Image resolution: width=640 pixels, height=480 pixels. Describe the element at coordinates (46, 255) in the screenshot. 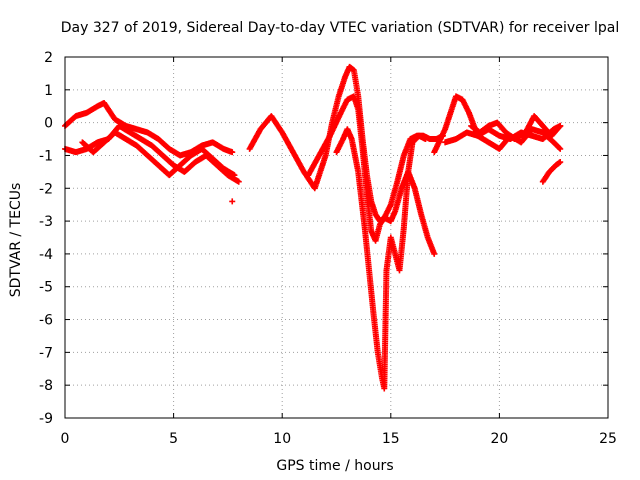

I see `y-tick-label: -4` at that location.